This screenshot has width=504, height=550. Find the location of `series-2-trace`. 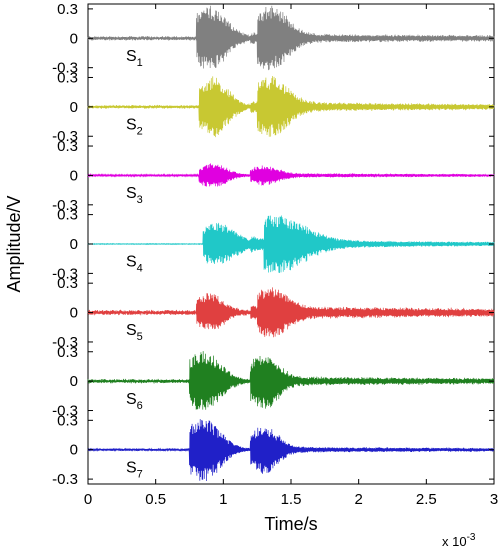

series-2-trace is located at coordinates (291, 106).